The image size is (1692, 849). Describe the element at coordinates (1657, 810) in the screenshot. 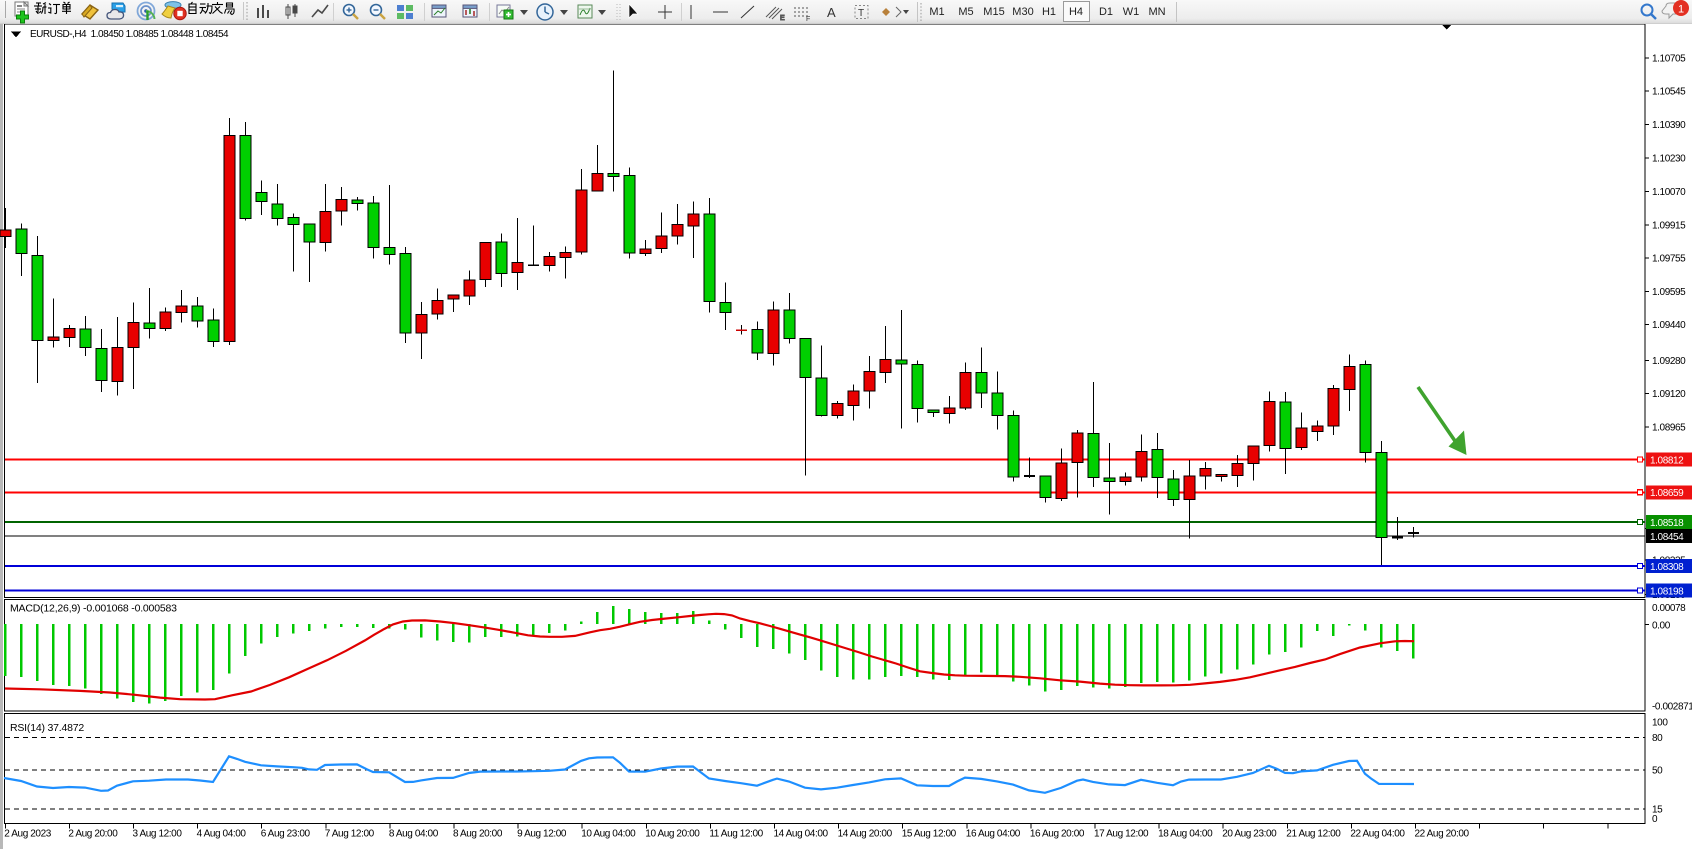

I see `svg-text: 15` at that location.